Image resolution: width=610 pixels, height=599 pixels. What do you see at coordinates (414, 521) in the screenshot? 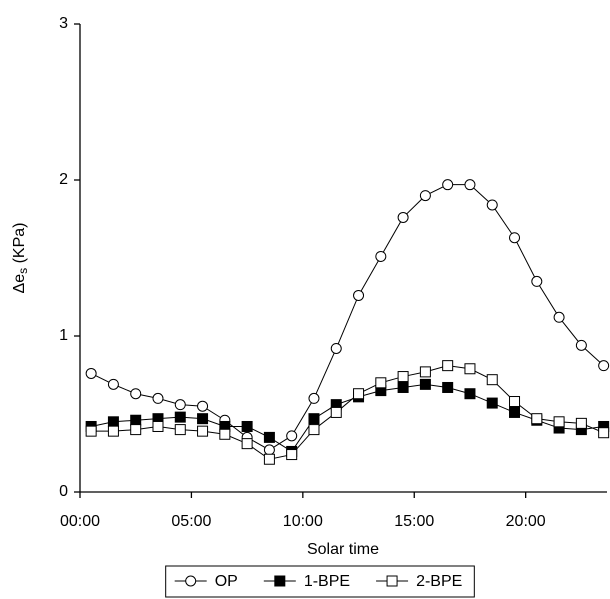
I see `x-tick-label: 15:00` at bounding box center [414, 521].